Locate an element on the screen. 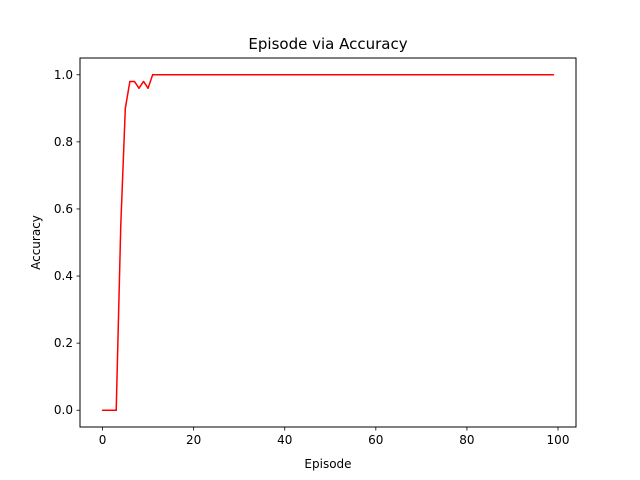  y-tick-label: 0.8 is located at coordinates (63, 142).